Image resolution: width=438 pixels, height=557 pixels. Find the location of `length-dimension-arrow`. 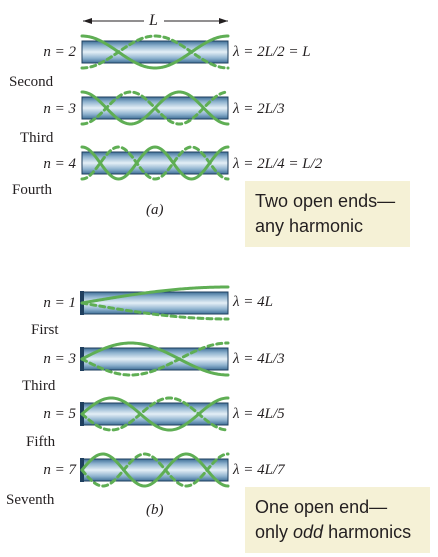

length-dimension-arrow is located at coordinates (155, 21).